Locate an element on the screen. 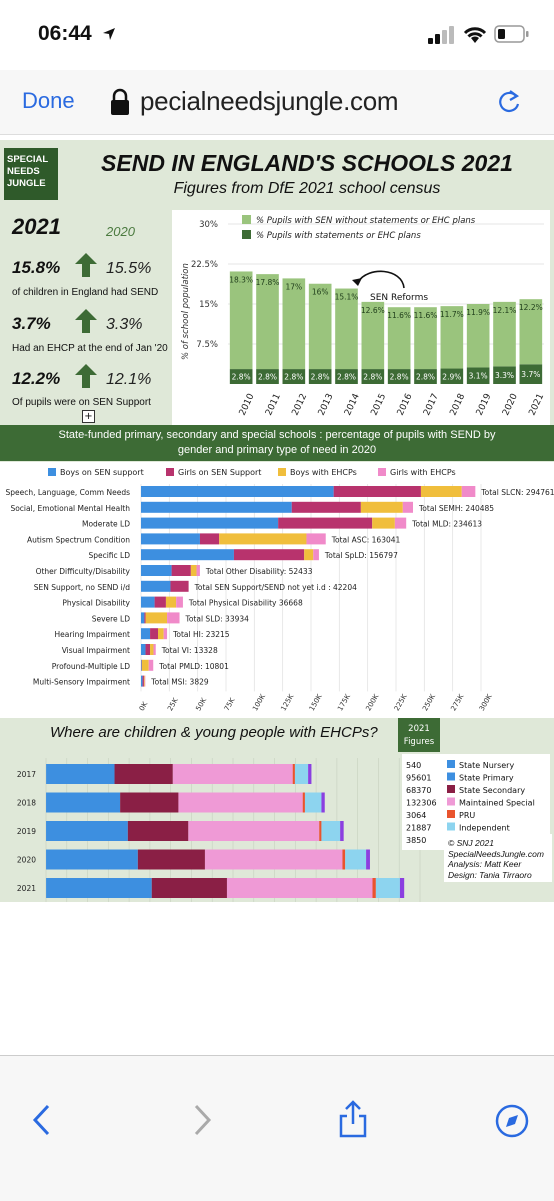  category-label: Visual Impairment is located at coordinates (96, 650).